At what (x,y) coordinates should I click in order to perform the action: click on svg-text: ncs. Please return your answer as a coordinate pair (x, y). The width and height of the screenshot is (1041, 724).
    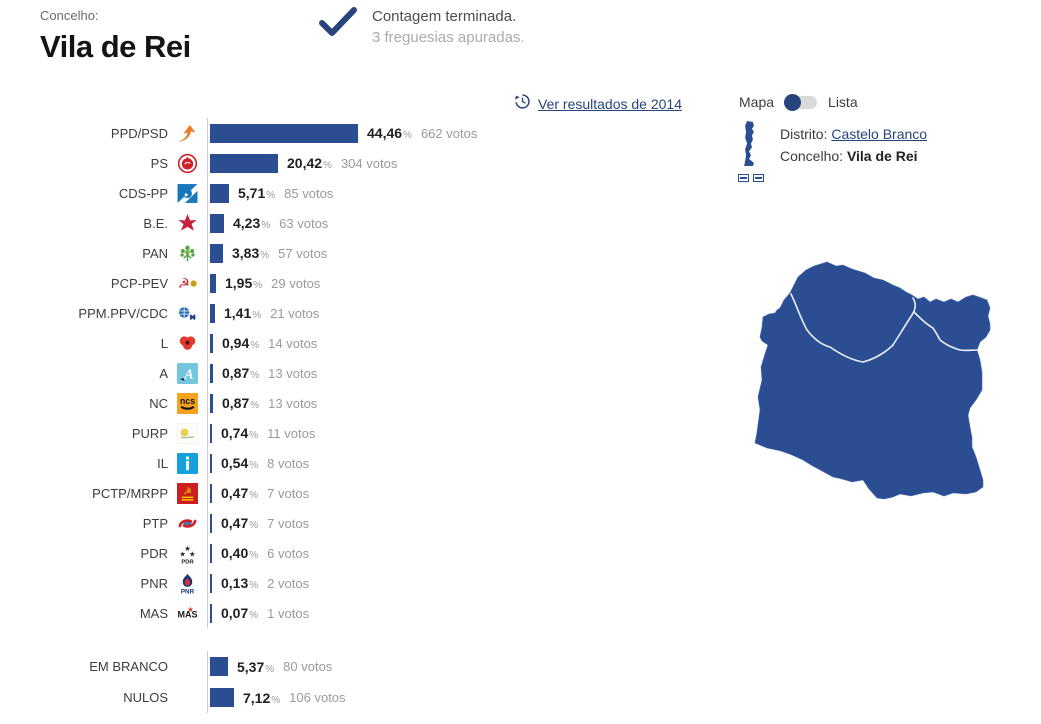
    Looking at the image, I should click on (186, 401).